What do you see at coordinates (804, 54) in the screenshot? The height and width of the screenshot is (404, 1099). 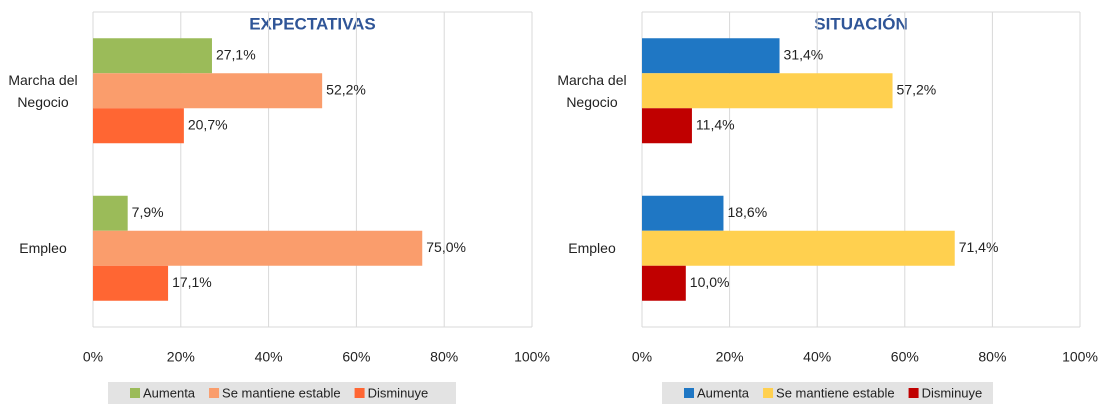 I see `value-label: 31,4%` at bounding box center [804, 54].